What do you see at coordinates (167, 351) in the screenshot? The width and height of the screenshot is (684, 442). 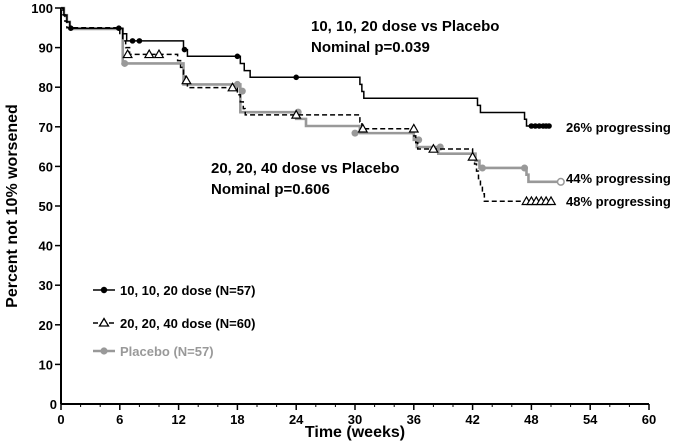 I see `legend-label-placebo: Placebo (N=57)` at bounding box center [167, 351].